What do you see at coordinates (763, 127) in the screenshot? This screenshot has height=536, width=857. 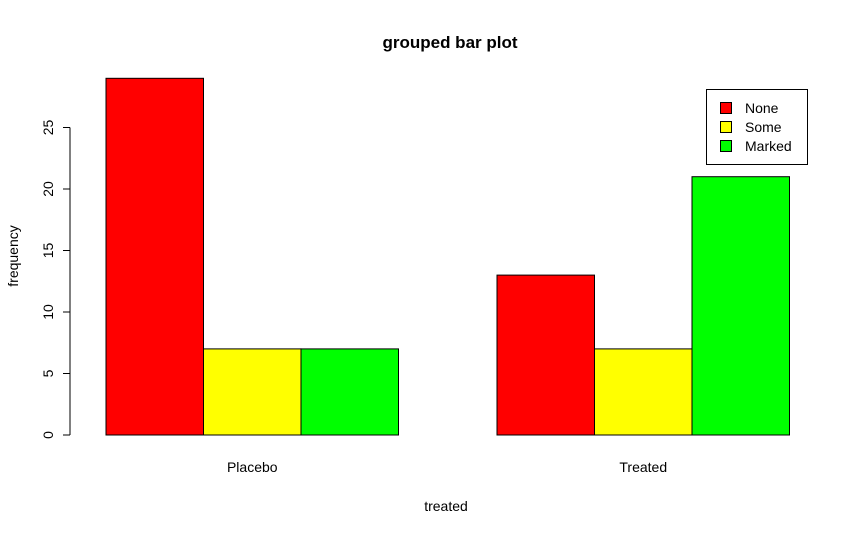 I see `legend-label-some: Some` at bounding box center [763, 127].